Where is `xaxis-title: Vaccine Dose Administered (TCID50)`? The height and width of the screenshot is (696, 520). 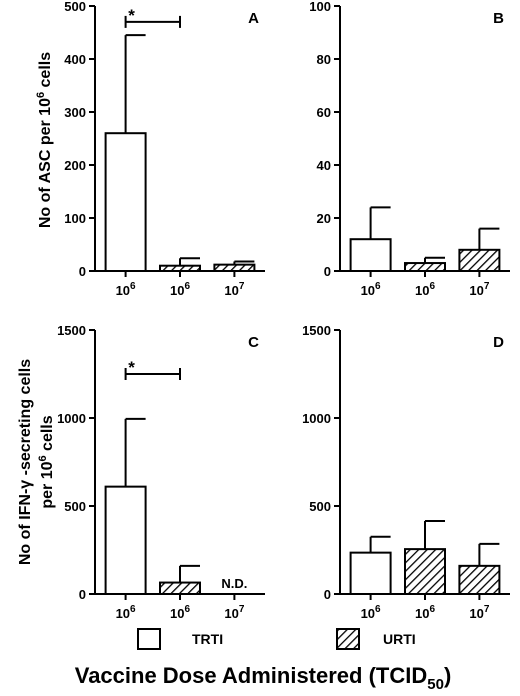 xaxis-title: Vaccine Dose Administered (TCID50) is located at coordinates (263, 678).